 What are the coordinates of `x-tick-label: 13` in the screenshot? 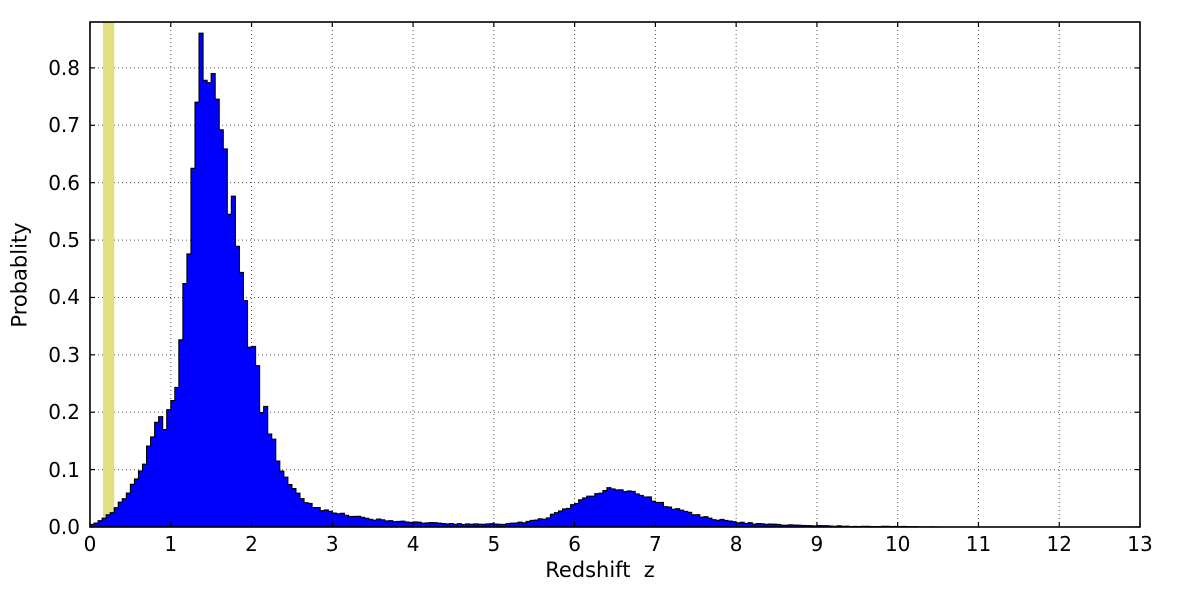 It's located at (1140, 544).